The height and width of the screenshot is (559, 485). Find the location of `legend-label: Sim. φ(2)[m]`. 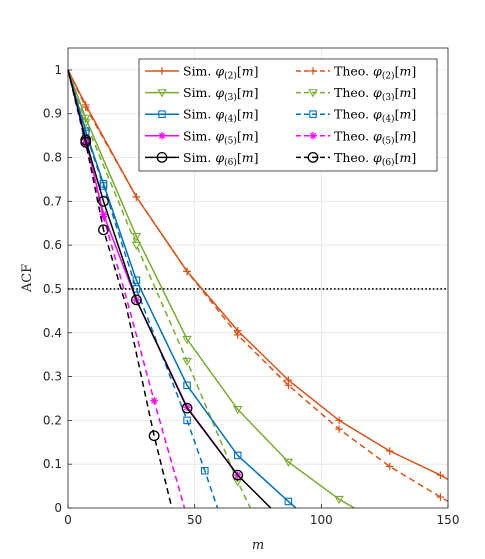

legend-label: Sim. φ(2)[m] is located at coordinates (221, 73).